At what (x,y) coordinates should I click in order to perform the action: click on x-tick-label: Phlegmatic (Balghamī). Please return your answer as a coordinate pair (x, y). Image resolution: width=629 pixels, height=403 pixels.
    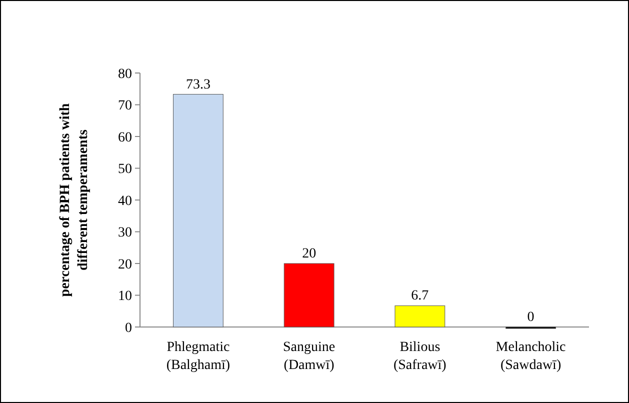
    Looking at the image, I should click on (198, 356).